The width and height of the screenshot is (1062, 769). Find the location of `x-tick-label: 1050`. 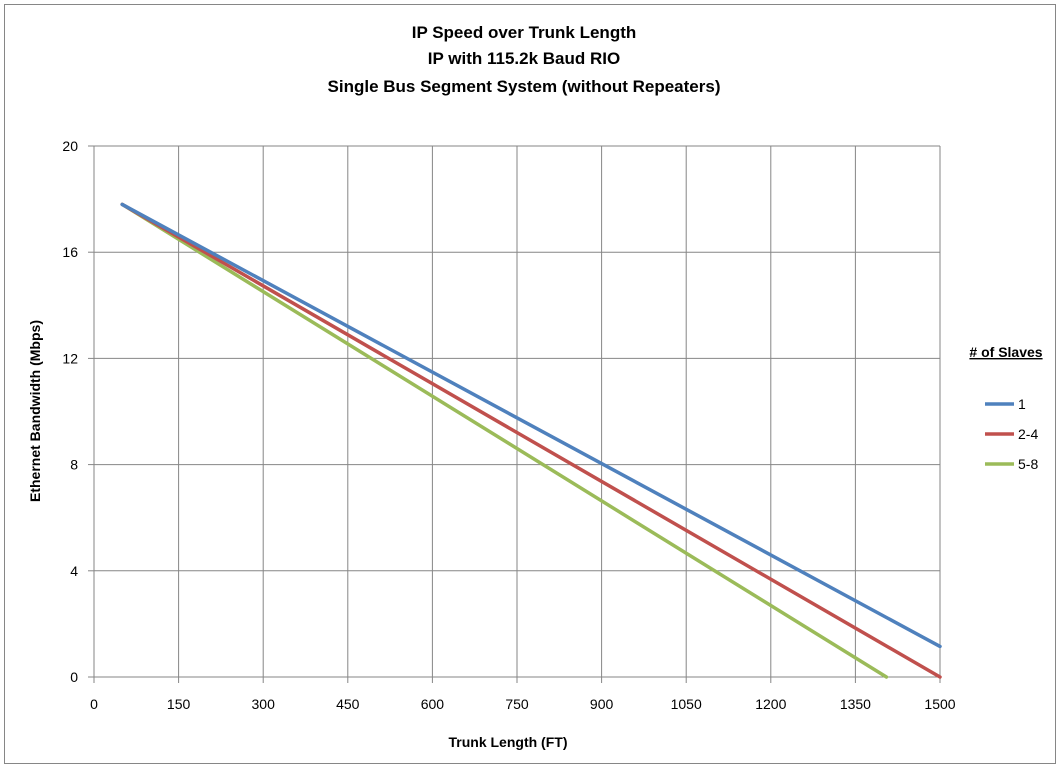

x-tick-label: 1050 is located at coordinates (686, 704).